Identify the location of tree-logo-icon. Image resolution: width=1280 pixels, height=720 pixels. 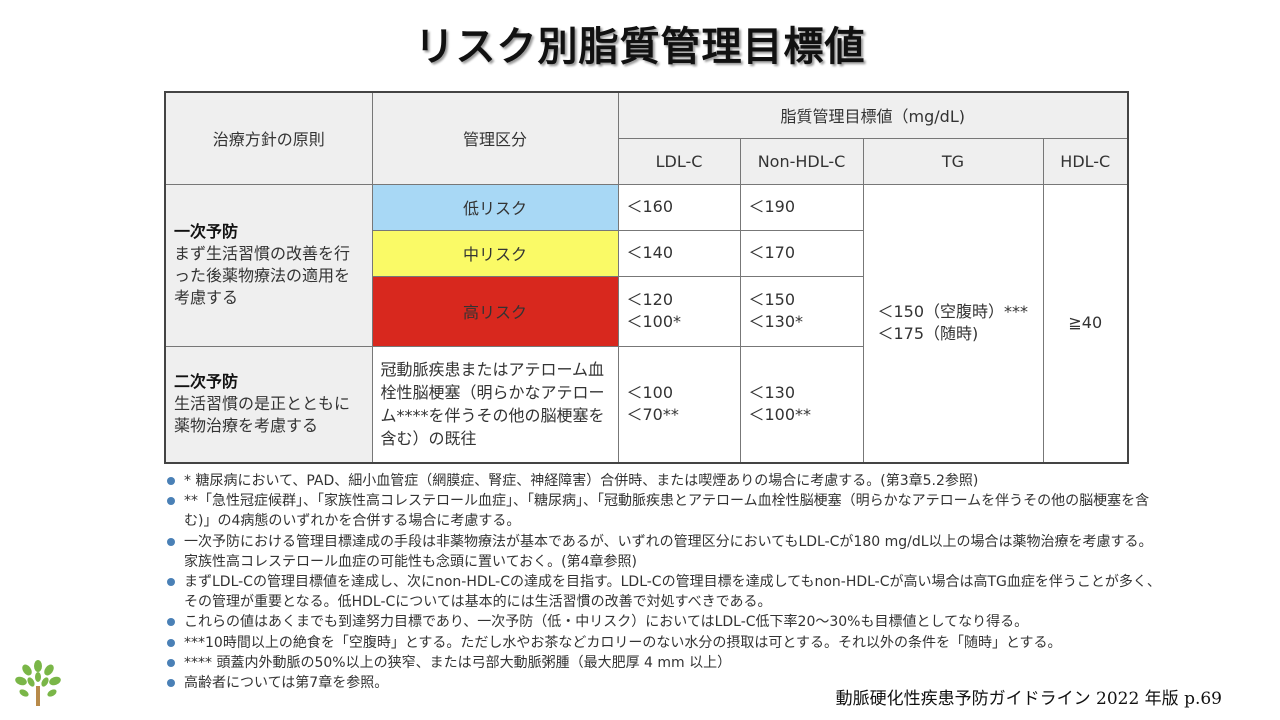
(38, 683).